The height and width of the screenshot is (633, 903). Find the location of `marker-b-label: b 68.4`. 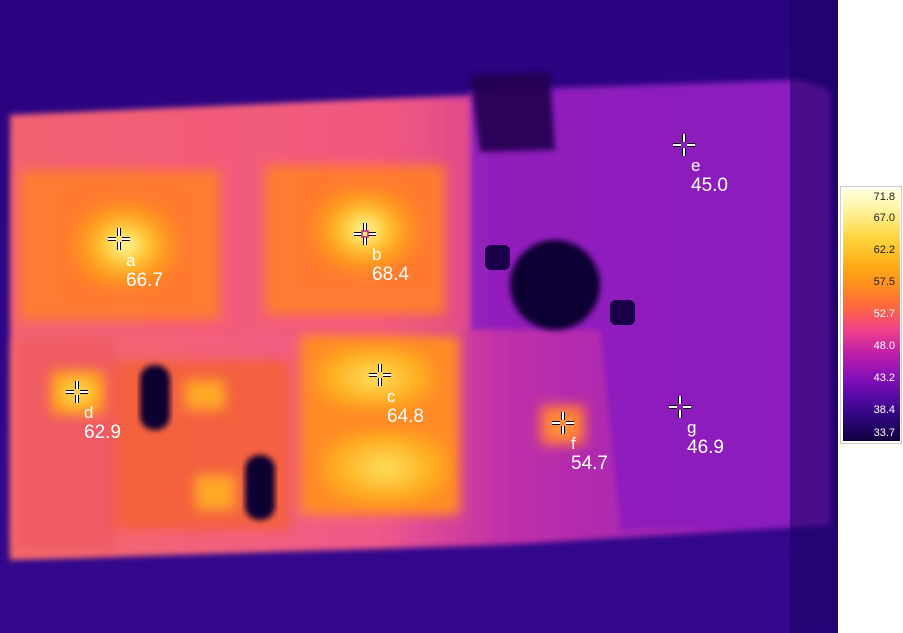

marker-b-label: b 68.4 is located at coordinates (390, 265).